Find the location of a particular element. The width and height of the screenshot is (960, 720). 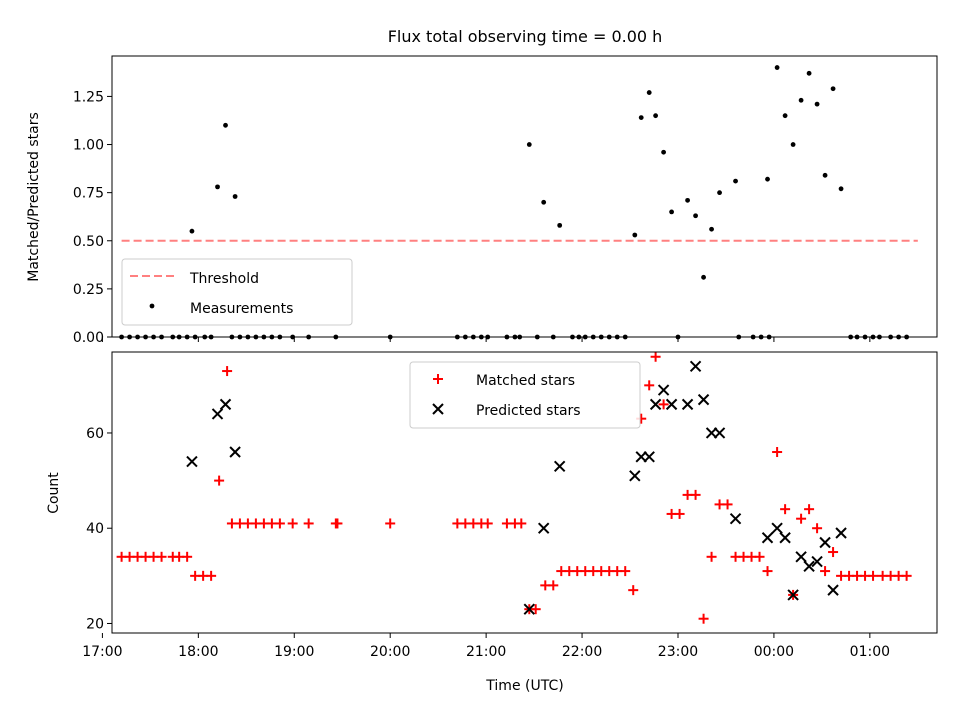

top-x-ticks is located at coordinates (486, 339).